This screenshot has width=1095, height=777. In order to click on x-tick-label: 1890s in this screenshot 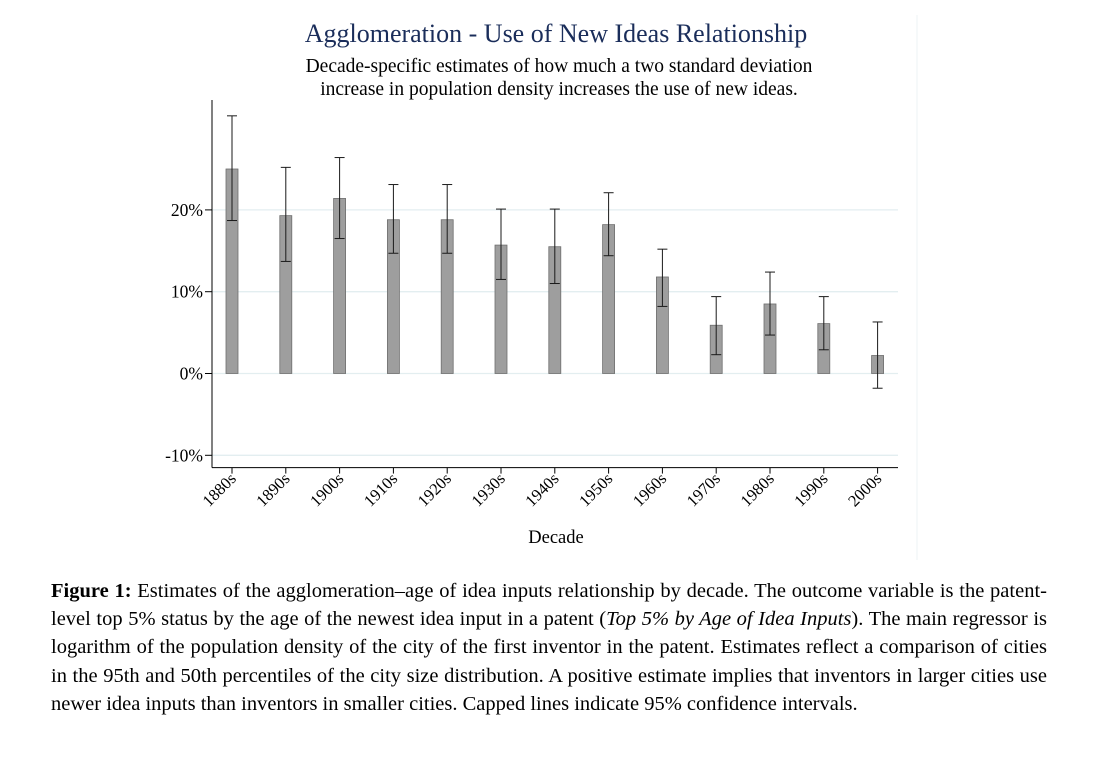, I will do `click(272, 489)`.